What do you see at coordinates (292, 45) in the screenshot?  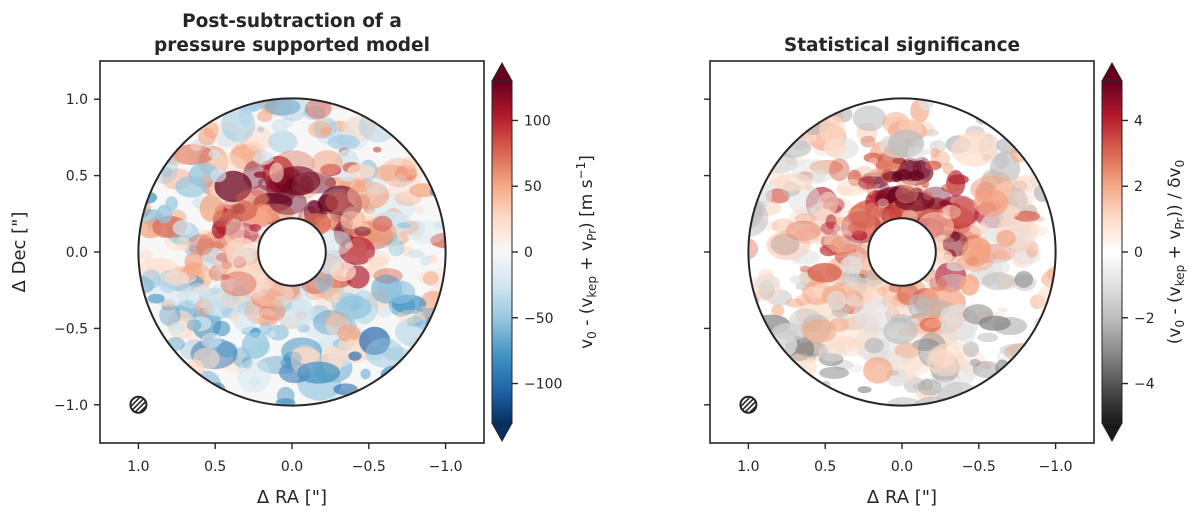 I see `chart-title: pressure supported model` at bounding box center [292, 45].